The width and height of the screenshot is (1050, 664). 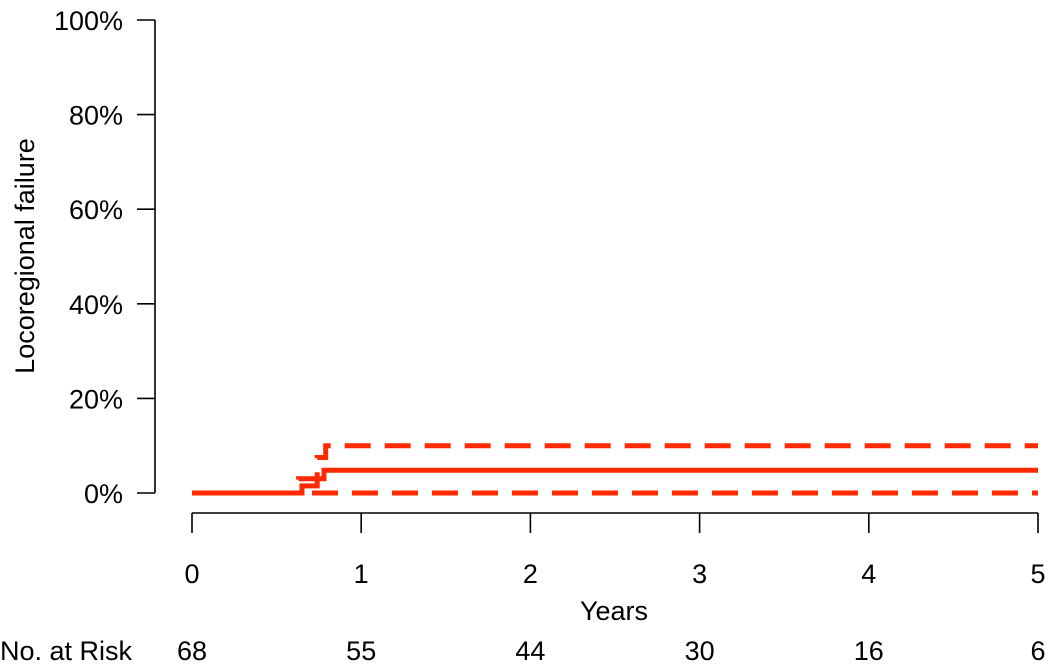 I want to click on x-tick-label: 5, so click(x=1037, y=574).